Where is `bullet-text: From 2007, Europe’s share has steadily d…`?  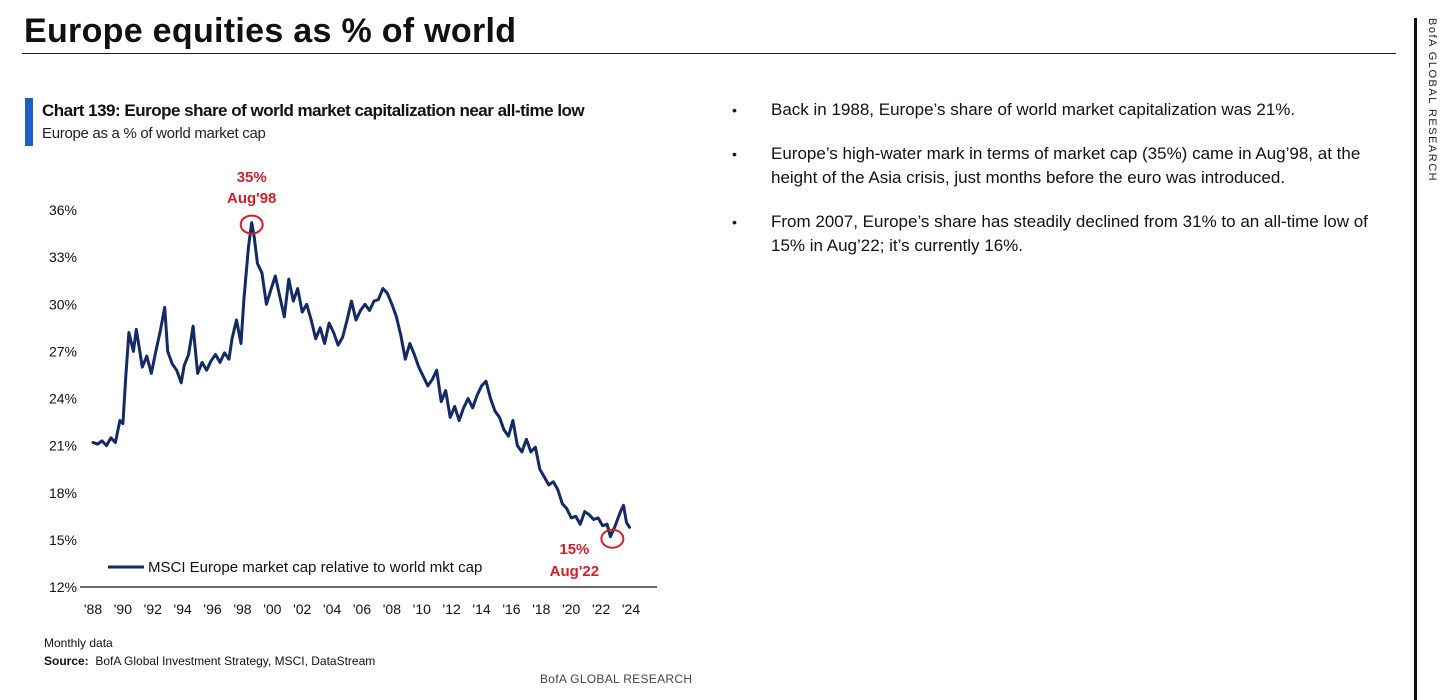
bullet-text: From 2007, Europe’s share has steadily d… is located at coordinates (1069, 233).